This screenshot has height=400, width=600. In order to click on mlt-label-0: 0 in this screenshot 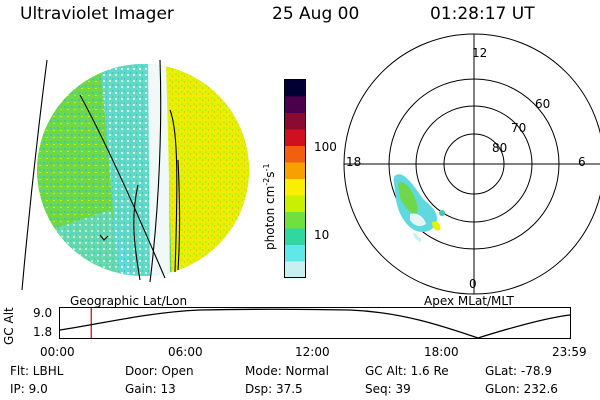, I will do `click(473, 284)`.